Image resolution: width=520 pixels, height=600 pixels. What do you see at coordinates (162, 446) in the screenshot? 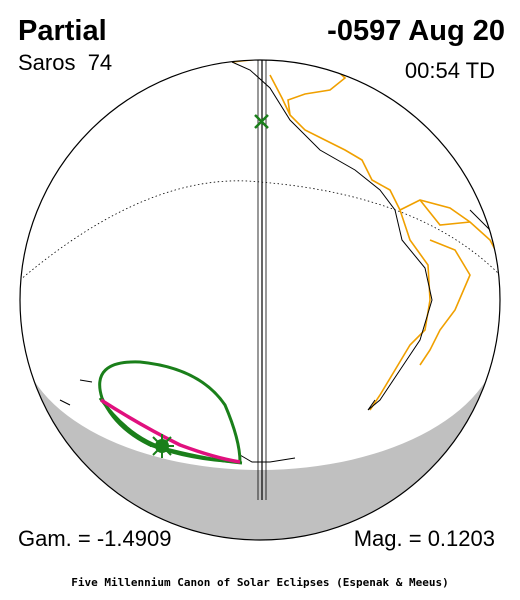
I see `greatest-eclipse` at bounding box center [162, 446].